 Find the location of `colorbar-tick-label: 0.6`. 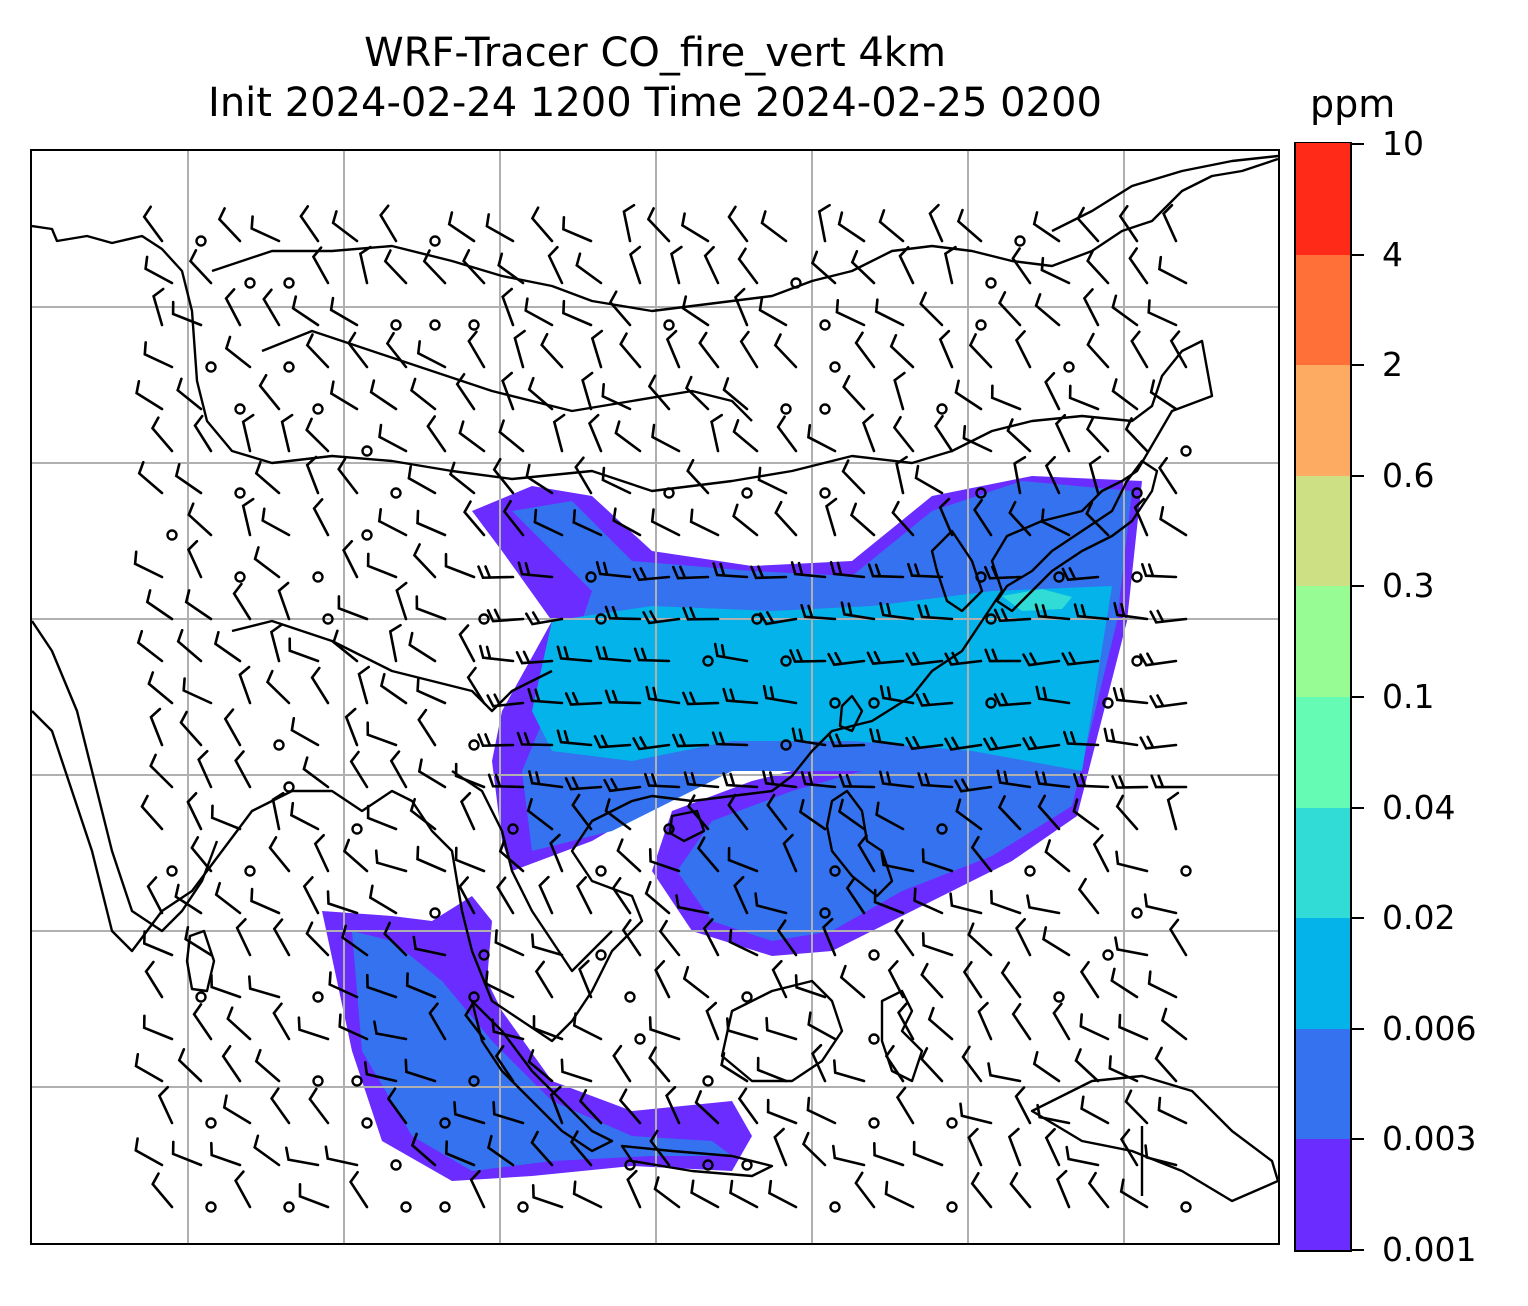

colorbar-tick-label: 0.6 is located at coordinates (1408, 475).